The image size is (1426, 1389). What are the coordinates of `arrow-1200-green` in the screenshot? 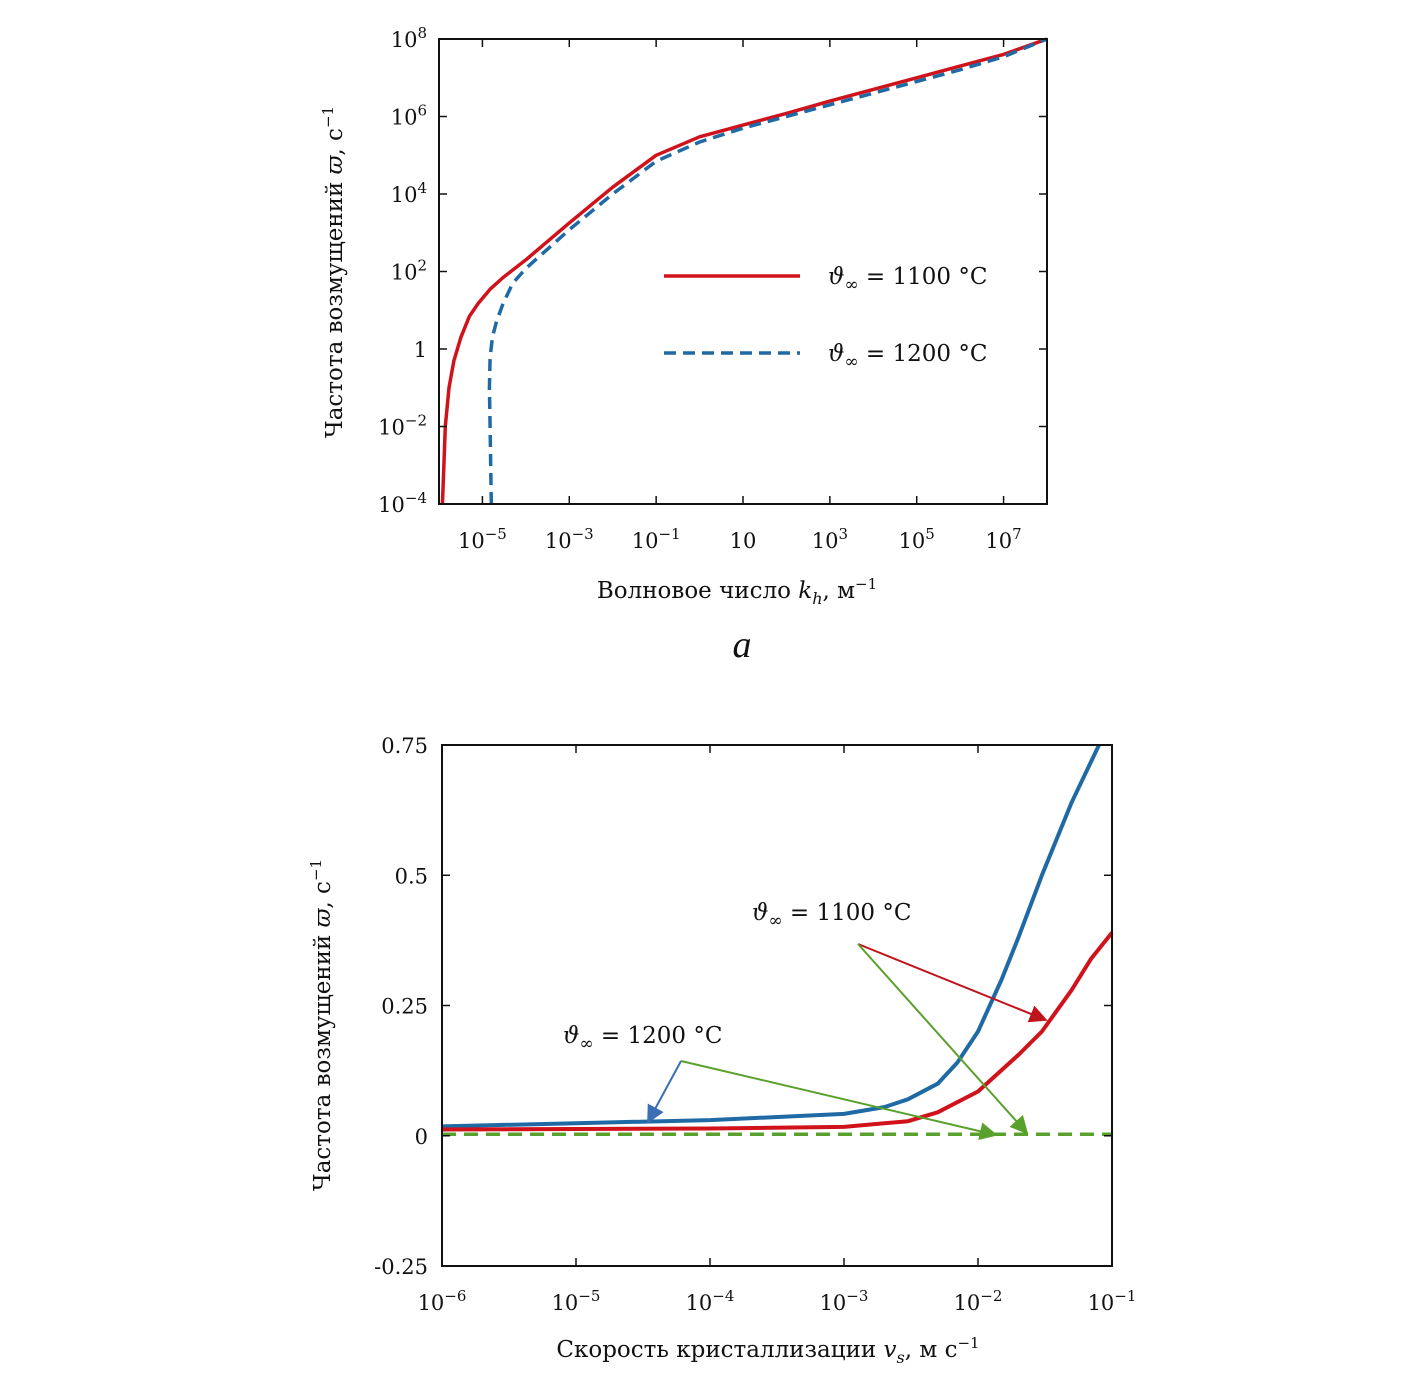 It's located at (839, 1100).